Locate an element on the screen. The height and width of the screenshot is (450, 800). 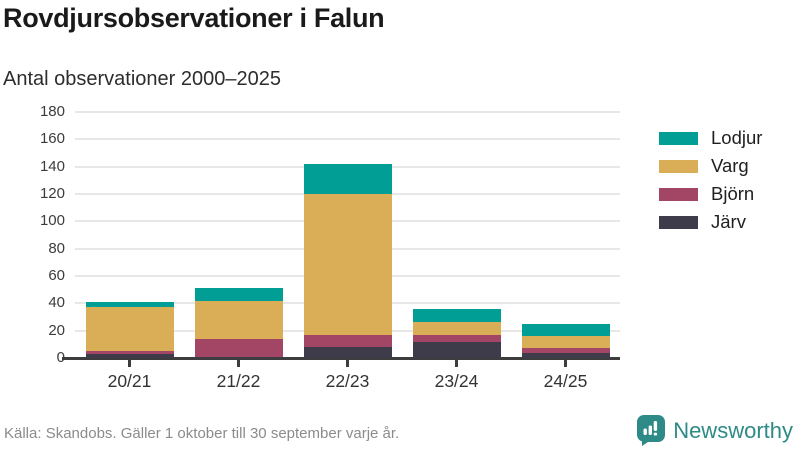
legend: Lodjur Varg Björn Järv is located at coordinates (711, 184).